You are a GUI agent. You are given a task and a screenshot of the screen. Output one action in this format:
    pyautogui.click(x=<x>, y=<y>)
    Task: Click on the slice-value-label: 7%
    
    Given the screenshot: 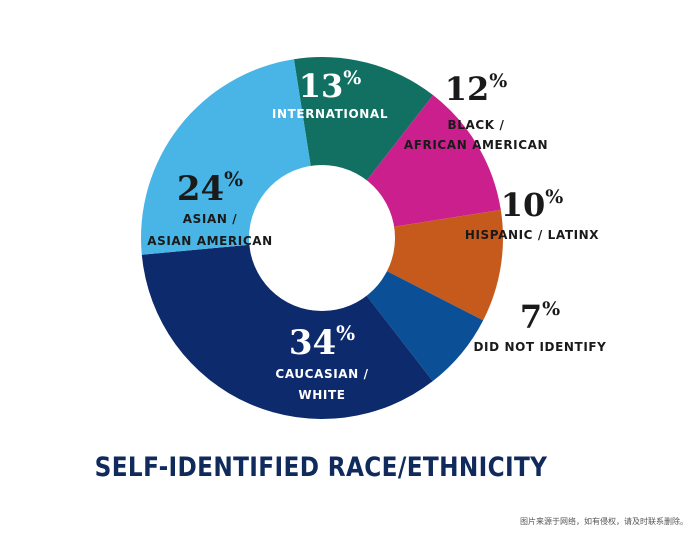 What is the action you would take?
    pyautogui.click(x=540, y=317)
    